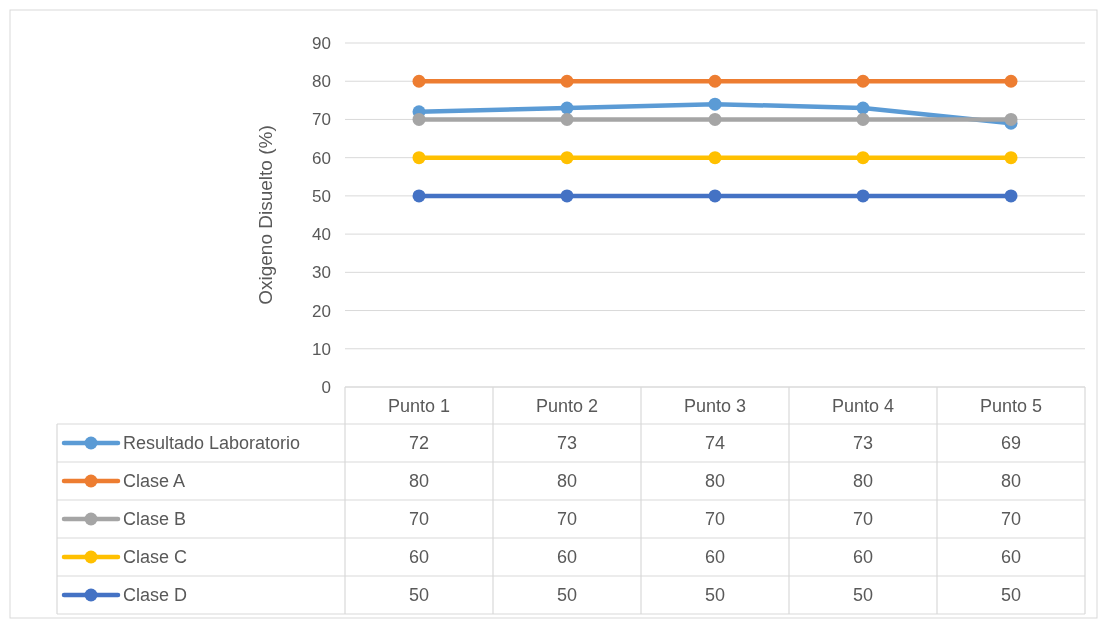 The image size is (1099, 620). I want to click on data-label: 72, so click(419, 443).